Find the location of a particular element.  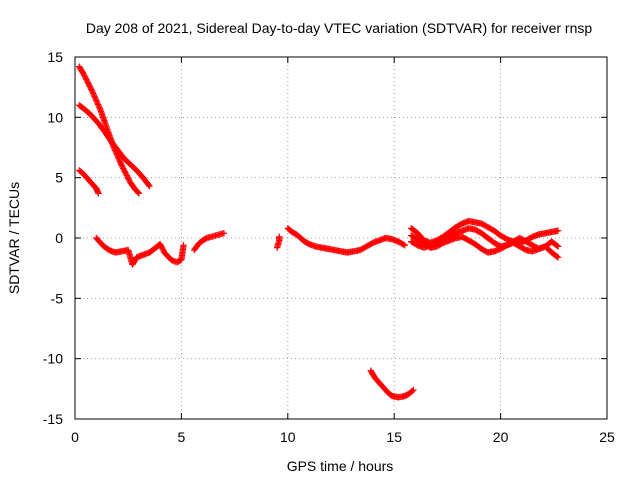

y-tick-label: 15 is located at coordinates (55, 57).